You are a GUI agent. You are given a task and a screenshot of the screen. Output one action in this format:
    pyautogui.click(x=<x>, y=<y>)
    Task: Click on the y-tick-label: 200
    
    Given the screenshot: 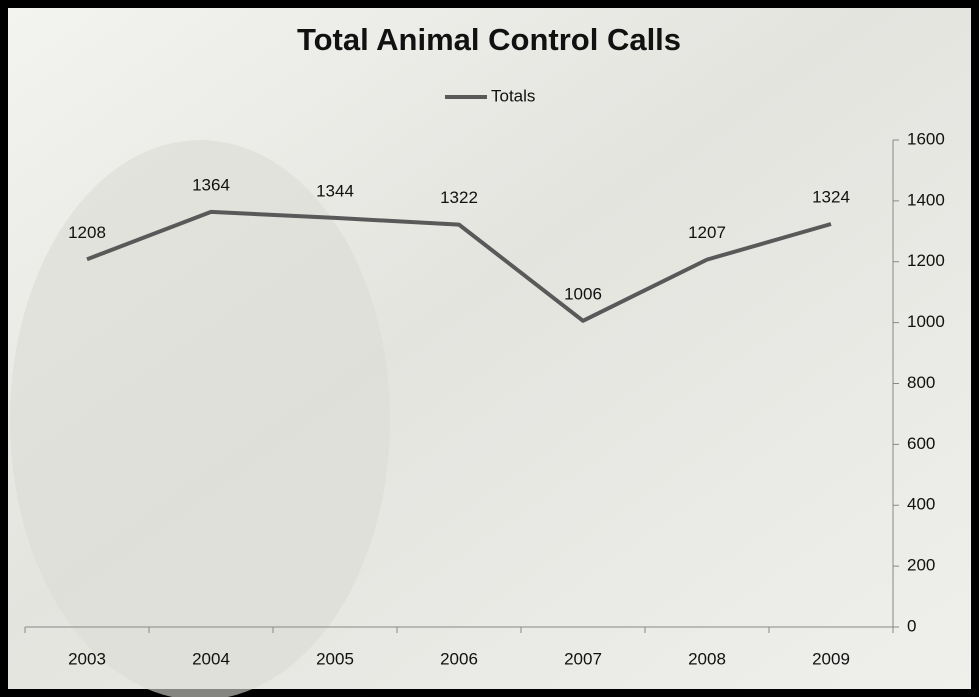 What is the action you would take?
    pyautogui.click(x=921, y=565)
    